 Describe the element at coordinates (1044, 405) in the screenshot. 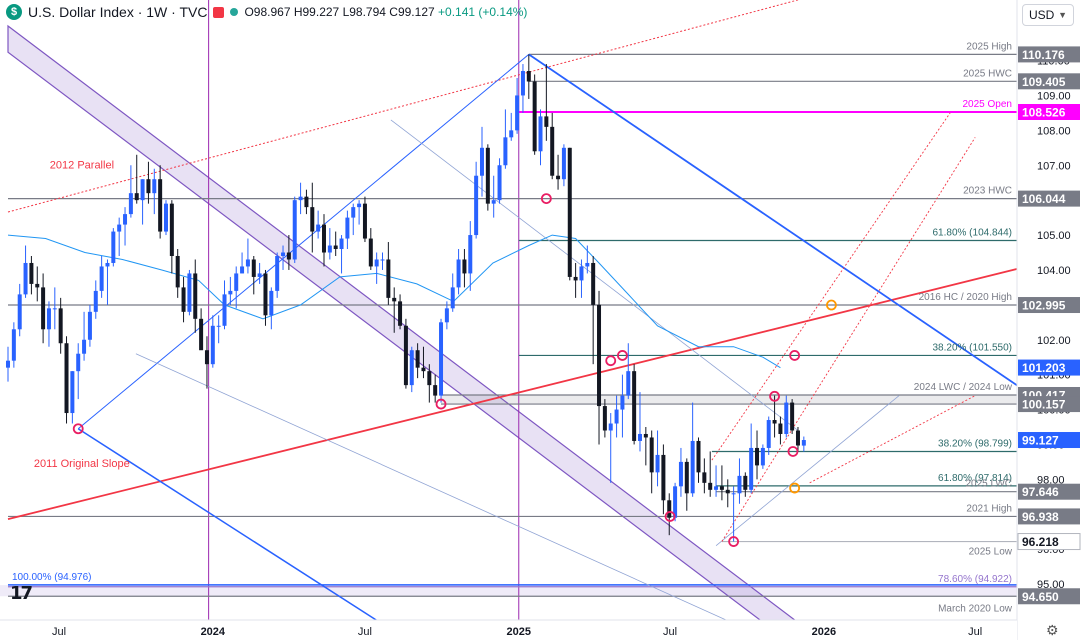

I see `price-tag-label: 100.157` at that location.